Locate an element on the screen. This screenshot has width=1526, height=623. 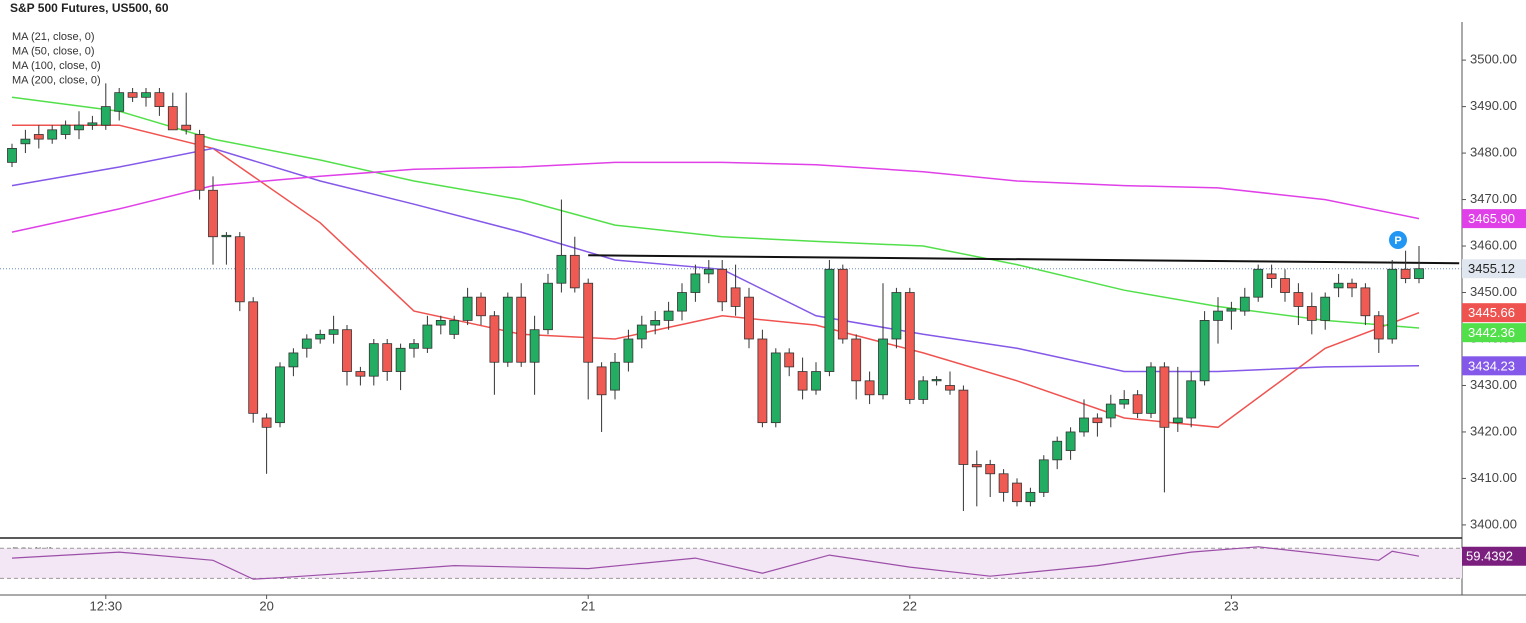
y-tick-label: 3420.00 is located at coordinates (1493, 430).